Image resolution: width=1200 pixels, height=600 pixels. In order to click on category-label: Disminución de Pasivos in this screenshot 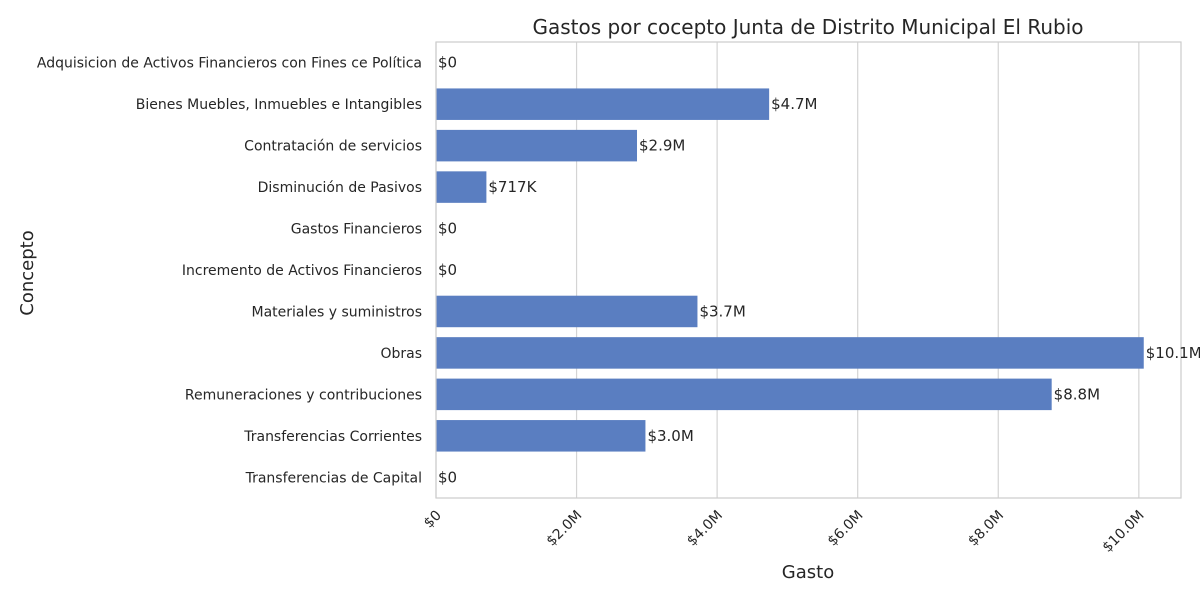, I will do `click(340, 188)`.